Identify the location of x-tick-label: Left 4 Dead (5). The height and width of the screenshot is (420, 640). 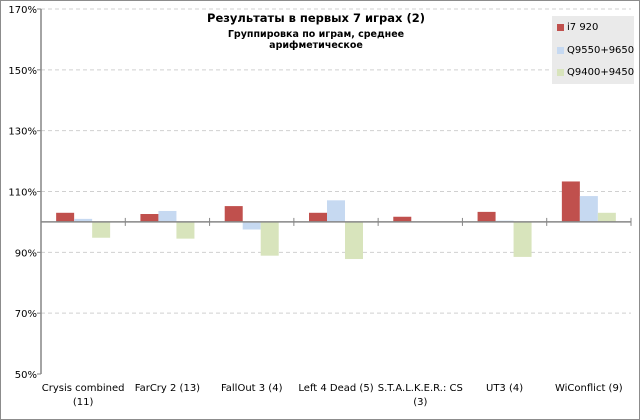
(335, 388).